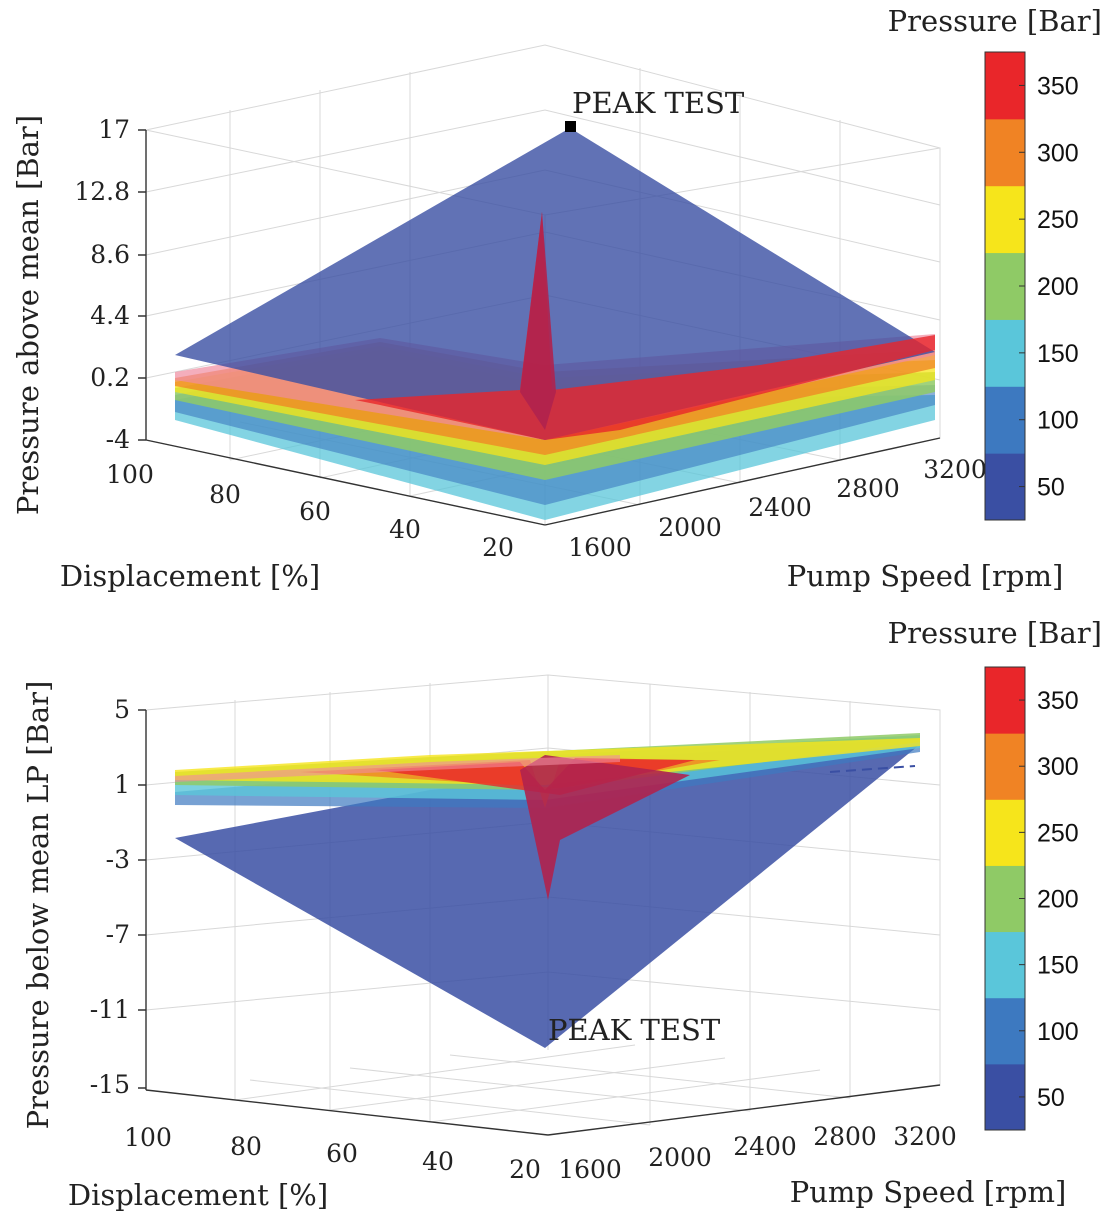  I want to click on z-axis-label: Pressure below mean LP [Bar], so click(38, 905).